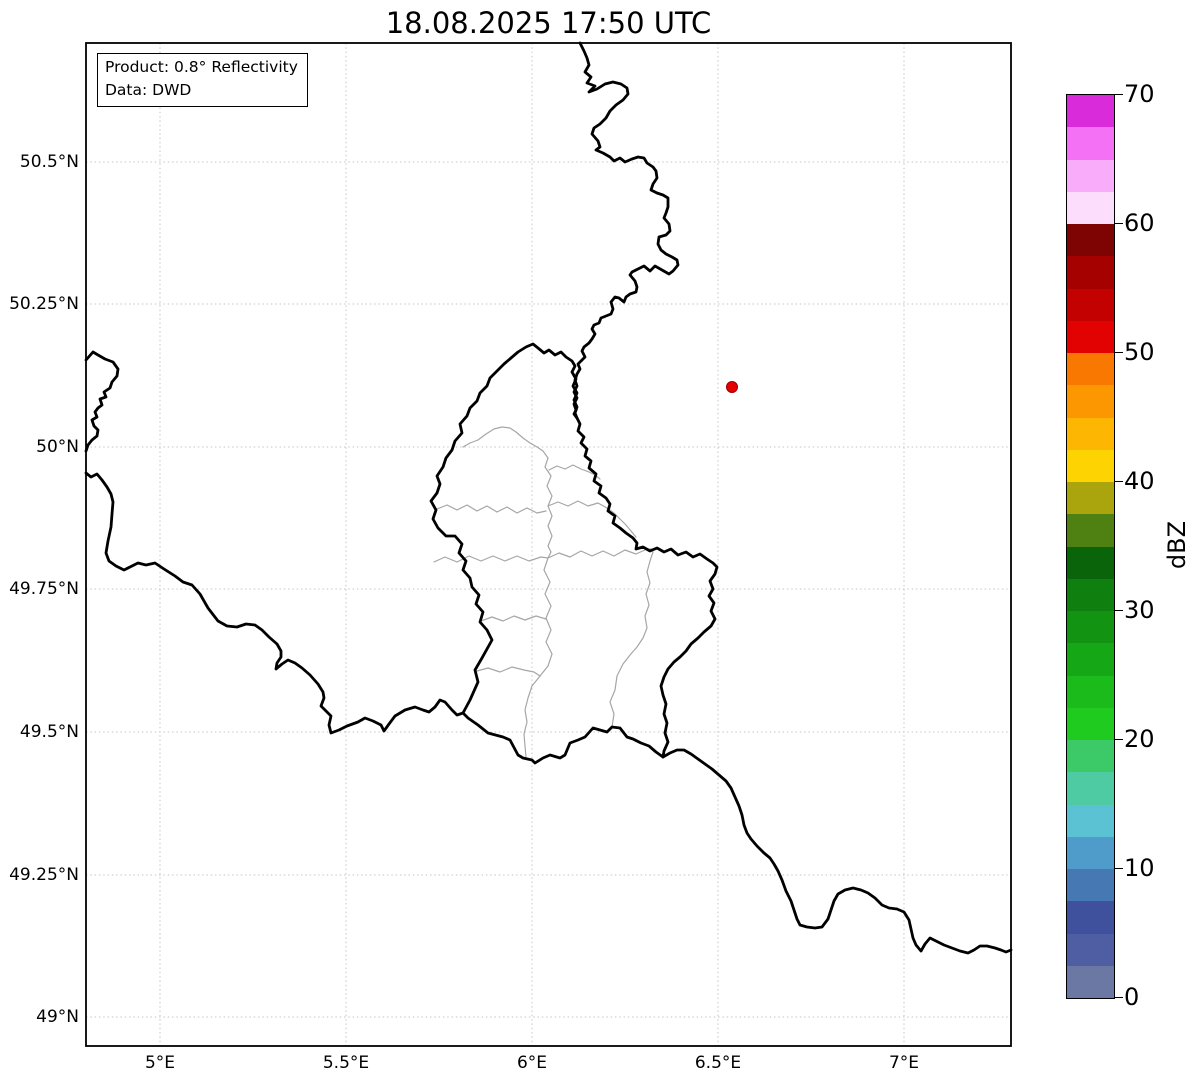 The image size is (1202, 1081). What do you see at coordinates (1139, 352) in the screenshot?
I see `colorbar-tick-label: 50` at bounding box center [1139, 352].